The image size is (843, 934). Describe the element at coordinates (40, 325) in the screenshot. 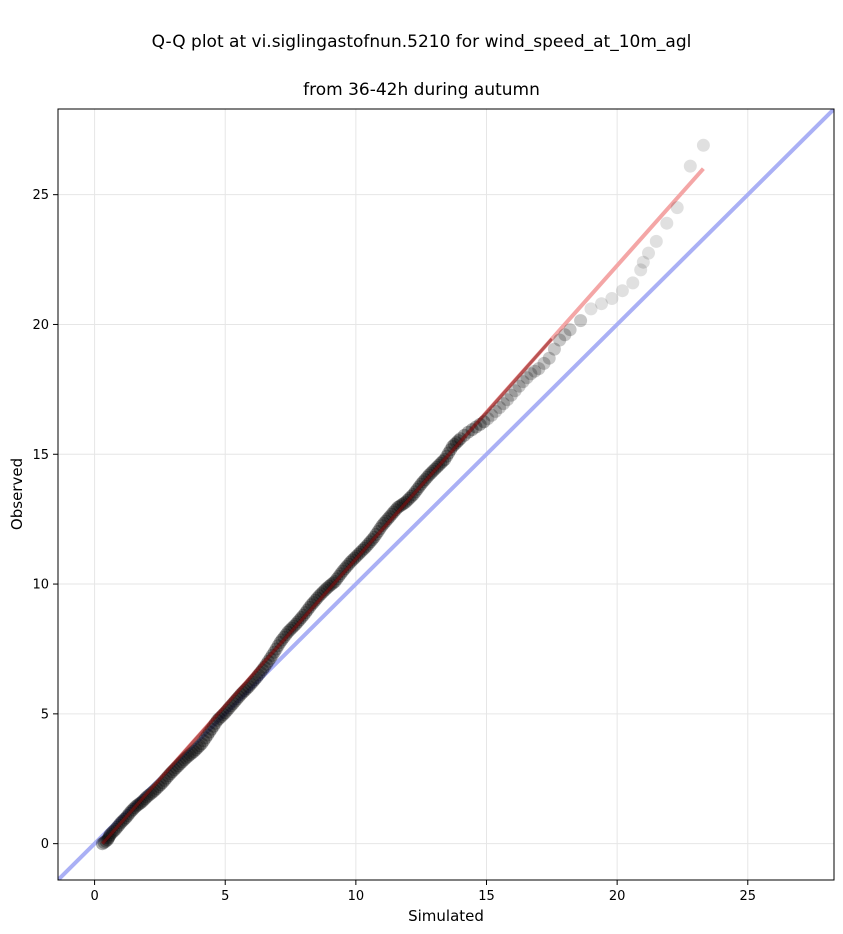

I see `y-tick-label: 20` at that location.